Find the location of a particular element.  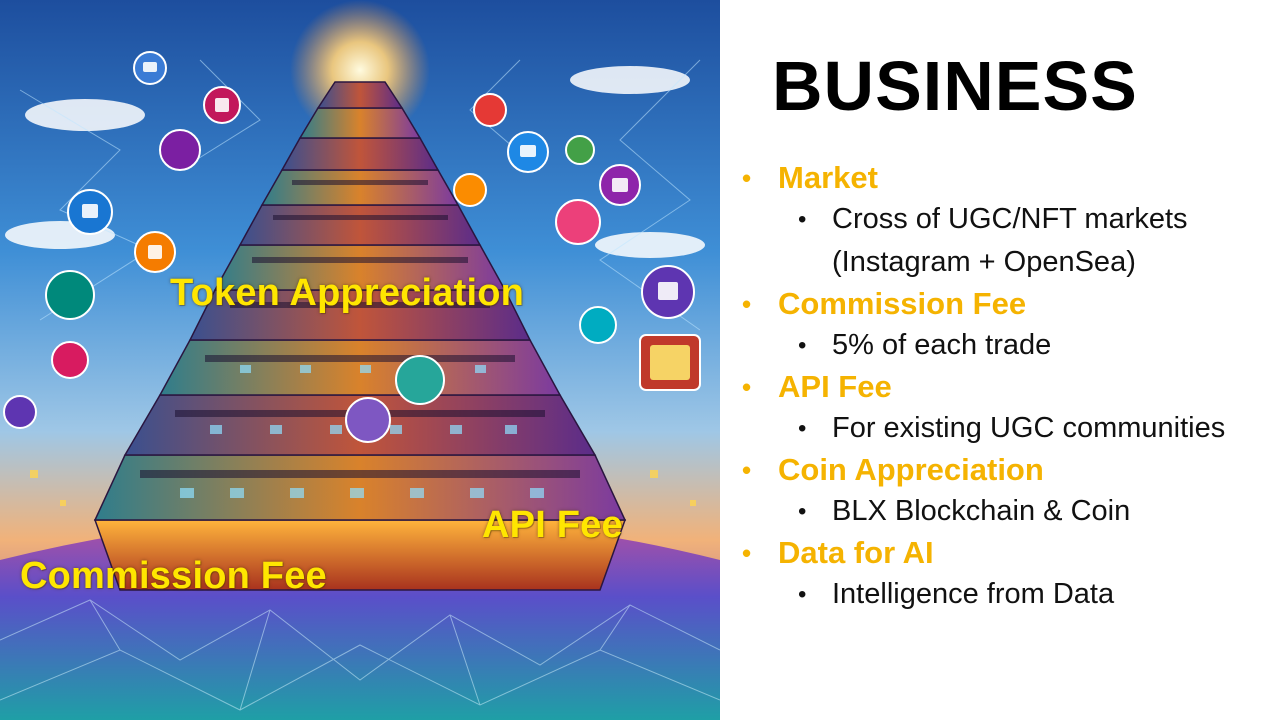

sub-bullet-list: • 5% of each trade is located at coordinates (1025, 345).